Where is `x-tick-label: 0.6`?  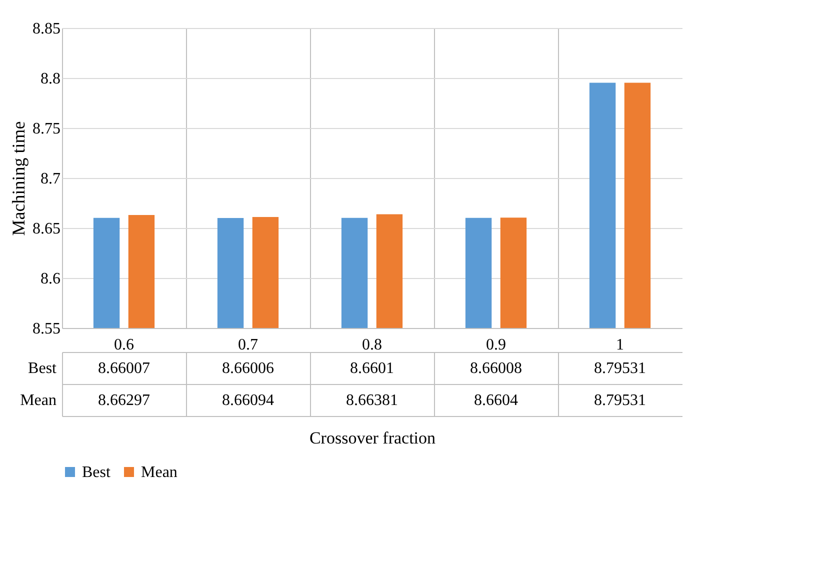 x-tick-label: 0.6 is located at coordinates (124, 345).